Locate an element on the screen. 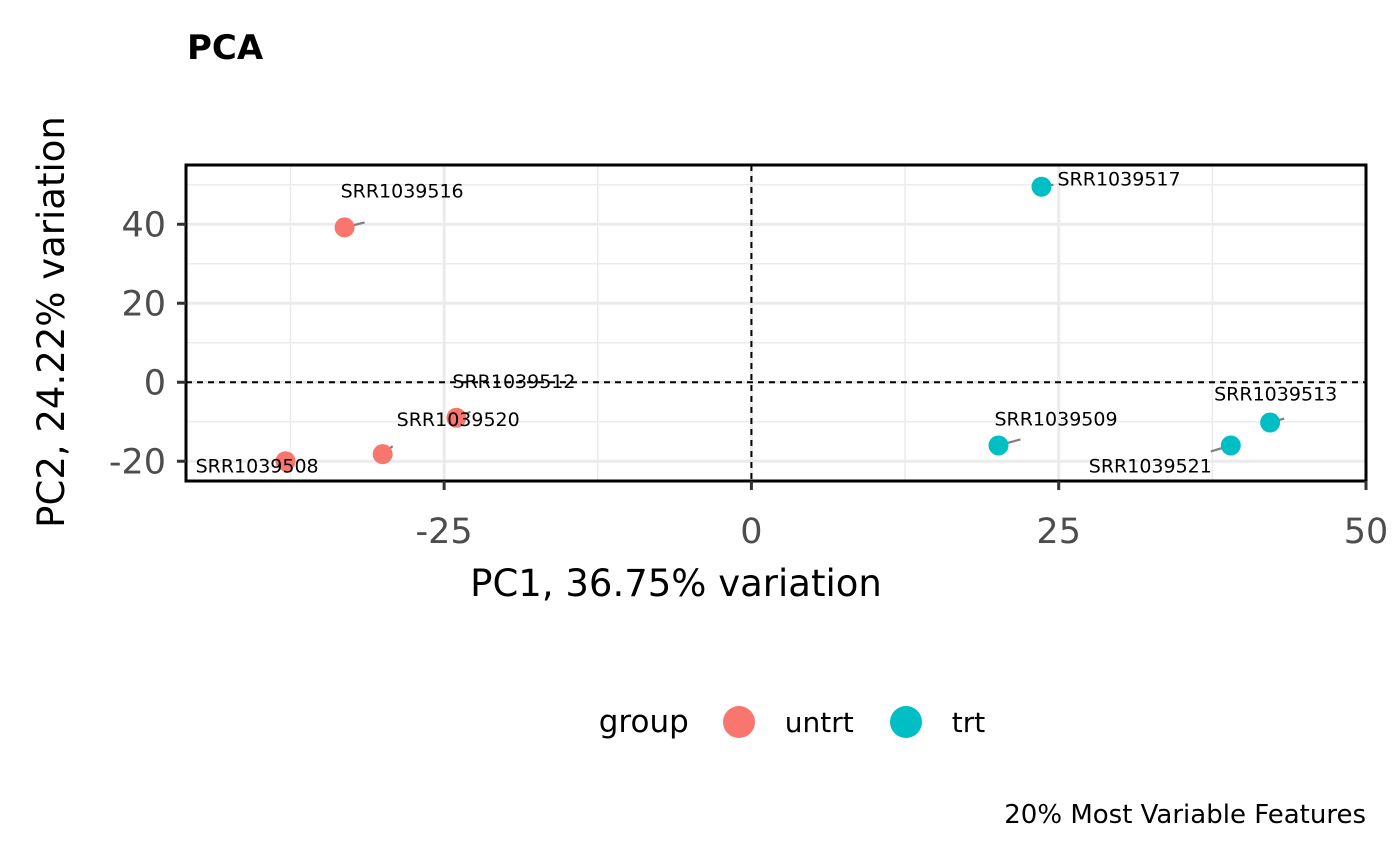 The image size is (1400, 865). legend: group untrt trt is located at coordinates (755, 722).